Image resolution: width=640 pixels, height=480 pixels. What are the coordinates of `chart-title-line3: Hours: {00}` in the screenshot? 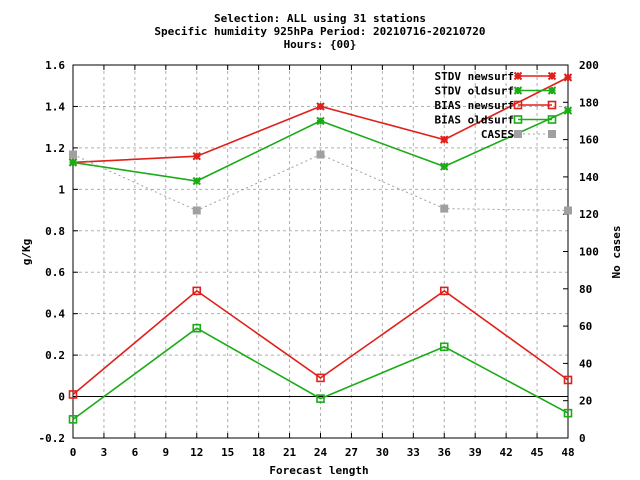 It's located at (320, 44).